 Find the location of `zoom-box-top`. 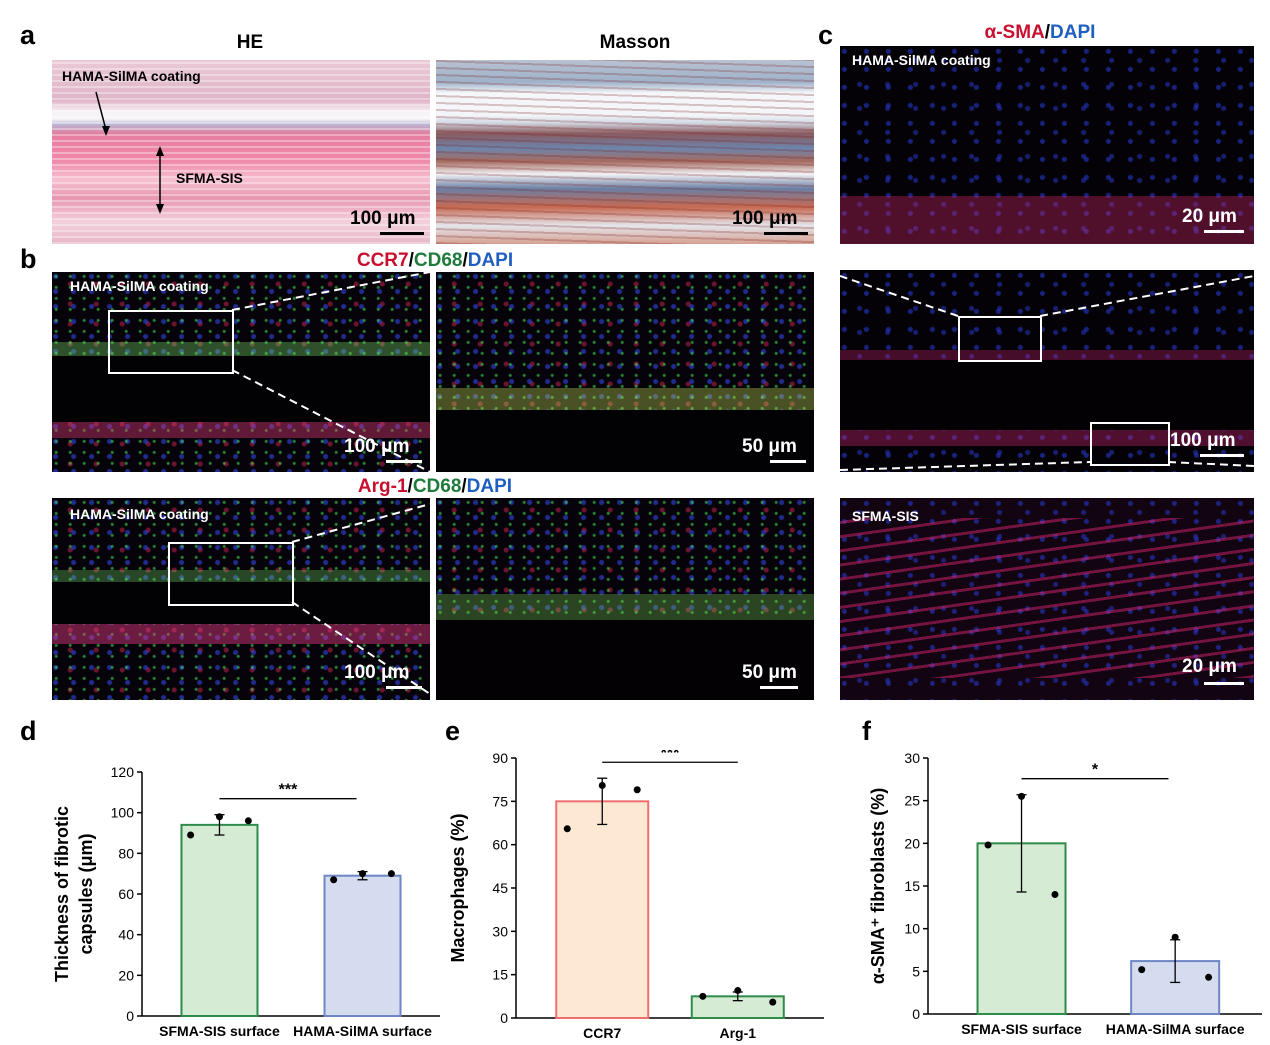

zoom-box-top is located at coordinates (1000, 339).